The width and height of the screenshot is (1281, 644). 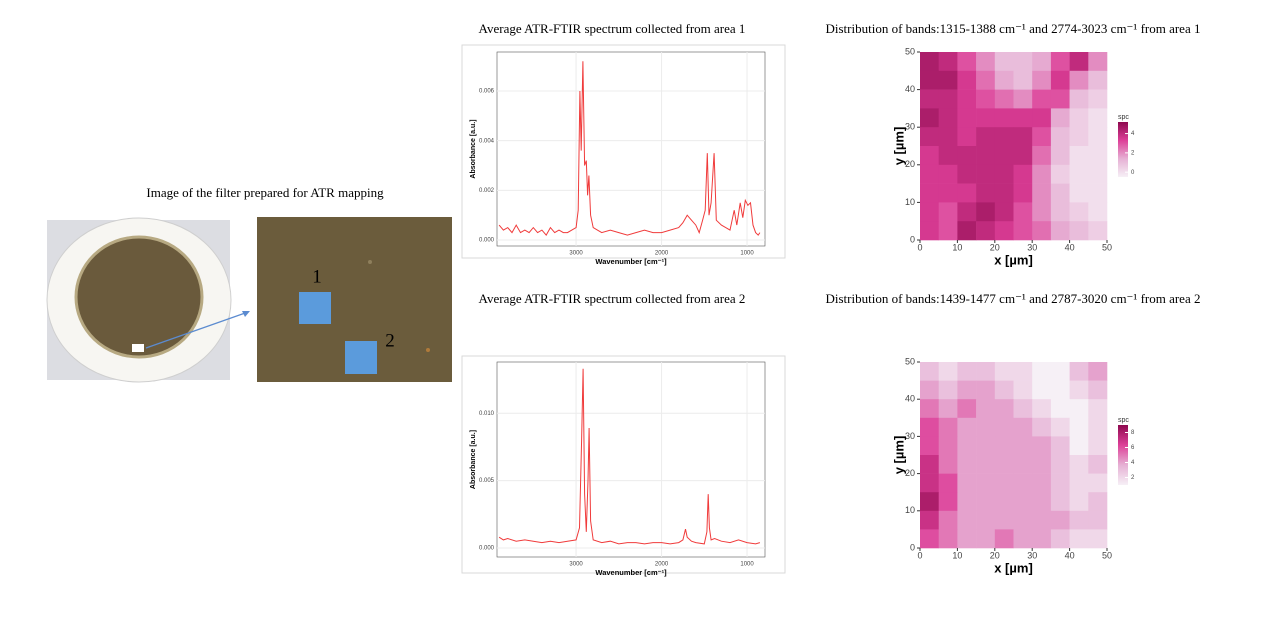 I want to click on x-axis-label: x [µm], so click(x=1013, y=567).